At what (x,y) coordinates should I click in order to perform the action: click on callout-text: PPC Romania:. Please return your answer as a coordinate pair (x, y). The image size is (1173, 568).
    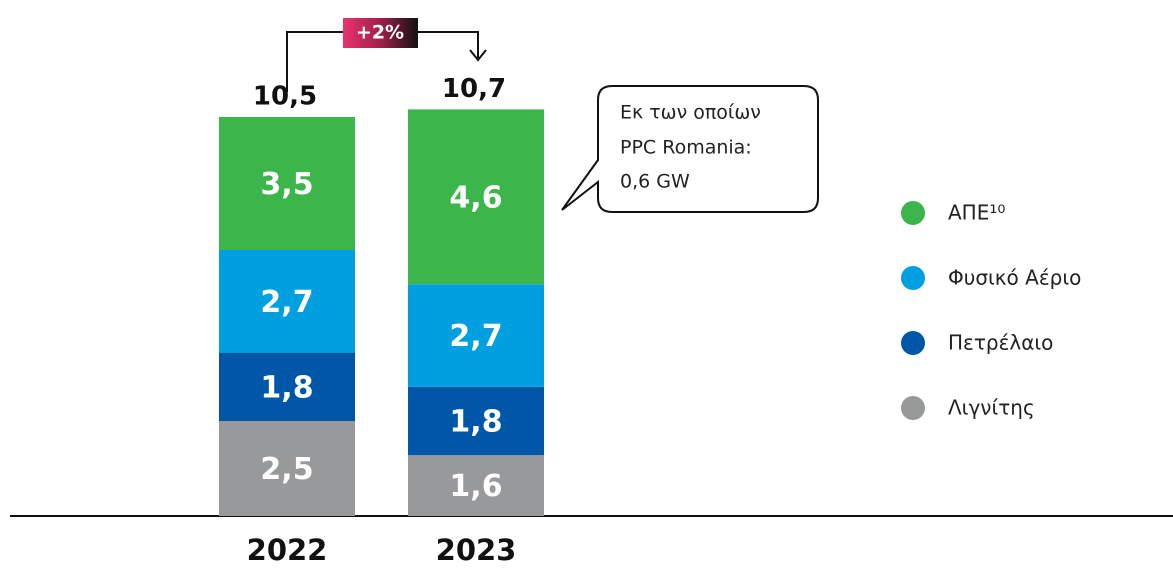
    Looking at the image, I should click on (686, 148).